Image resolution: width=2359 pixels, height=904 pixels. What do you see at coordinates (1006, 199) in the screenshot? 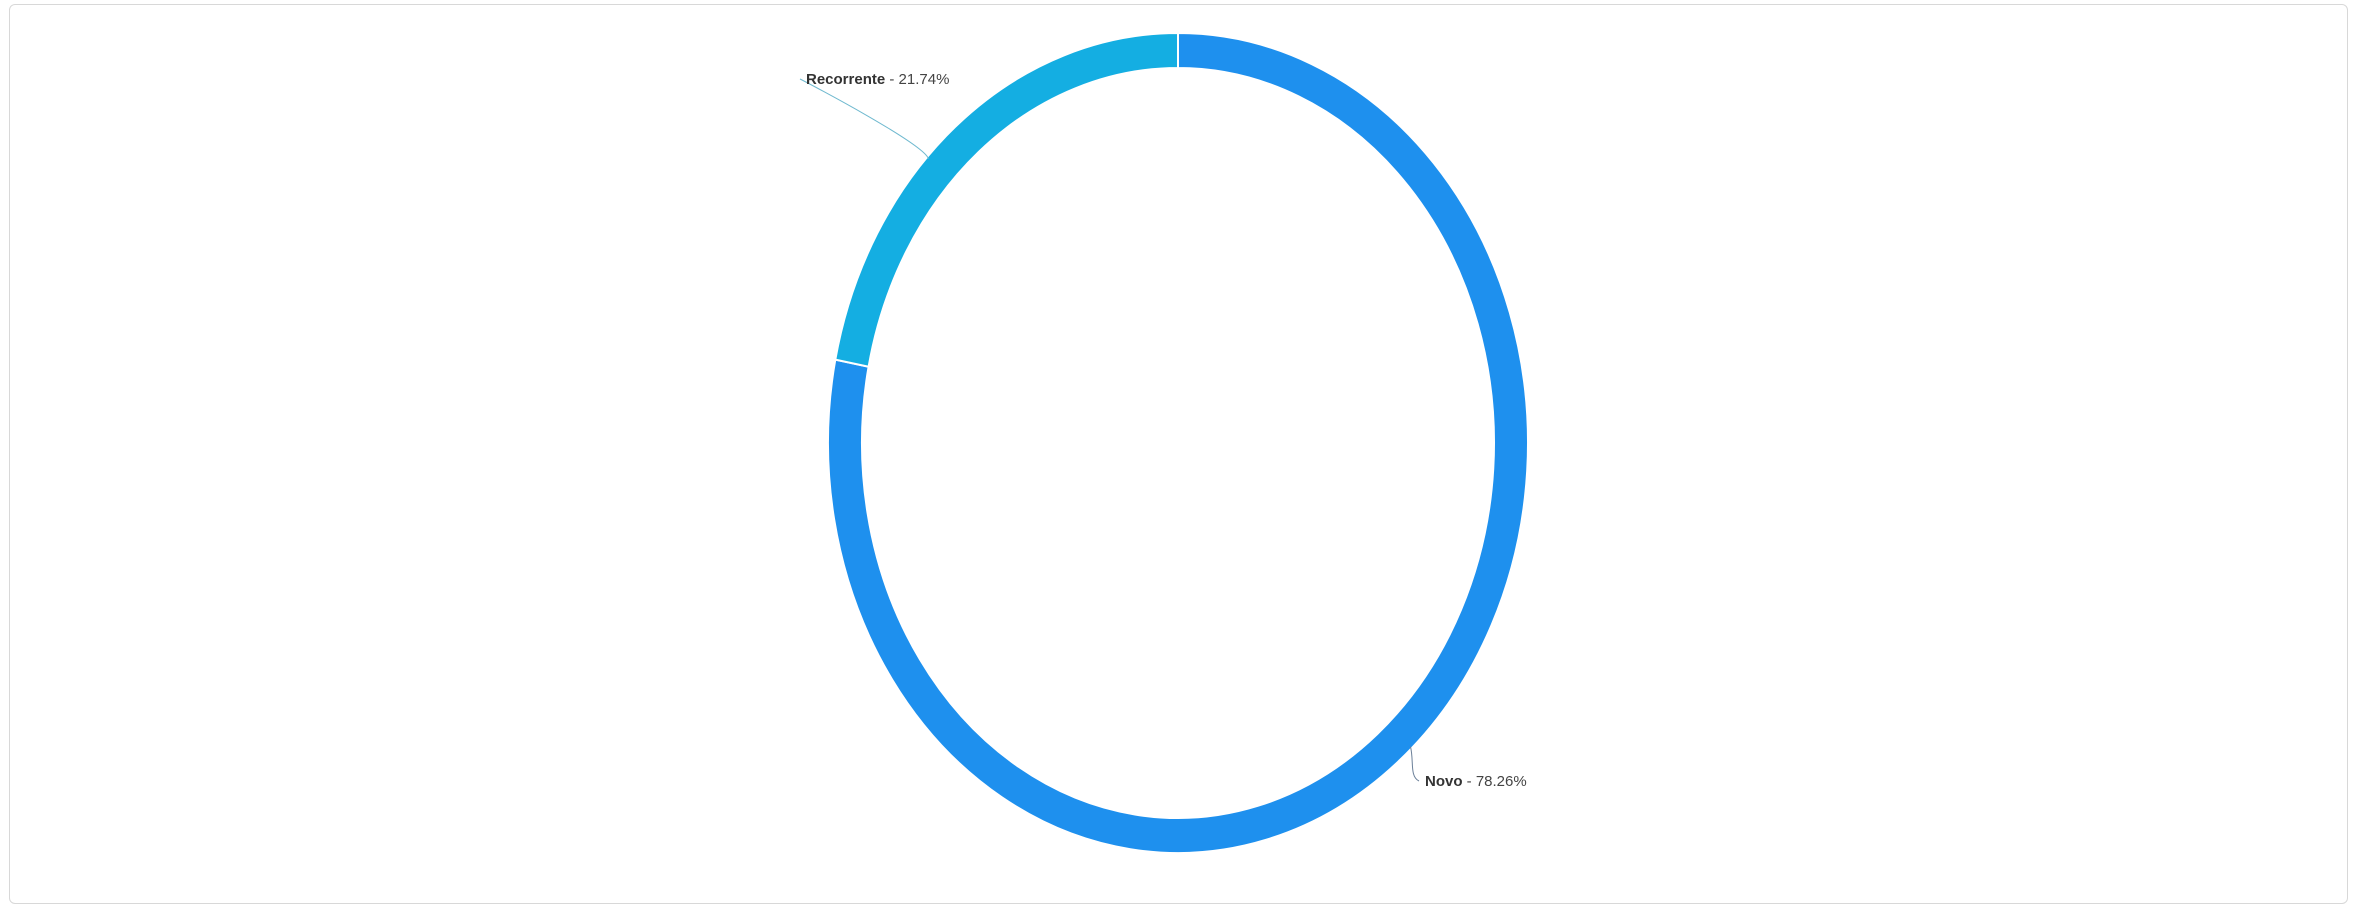
I see `slice-recorrente` at bounding box center [1006, 199].